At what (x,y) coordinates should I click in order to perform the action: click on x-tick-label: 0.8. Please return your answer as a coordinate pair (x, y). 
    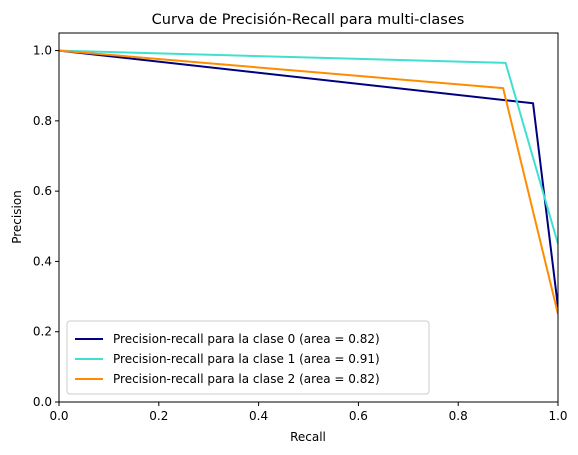
    Looking at the image, I should click on (458, 416).